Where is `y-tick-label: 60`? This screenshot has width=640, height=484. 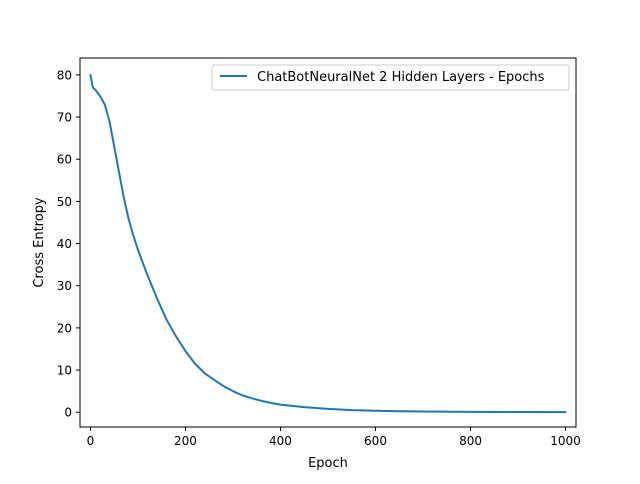 y-tick-label: 60 is located at coordinates (64, 160).